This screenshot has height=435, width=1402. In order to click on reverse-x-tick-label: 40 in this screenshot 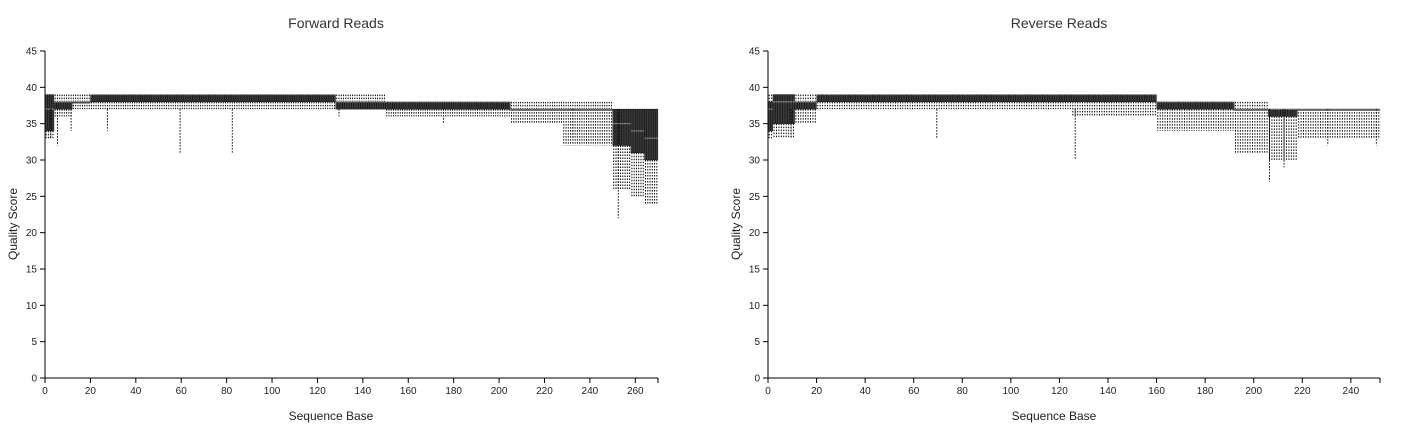, I will do `click(866, 391)`.